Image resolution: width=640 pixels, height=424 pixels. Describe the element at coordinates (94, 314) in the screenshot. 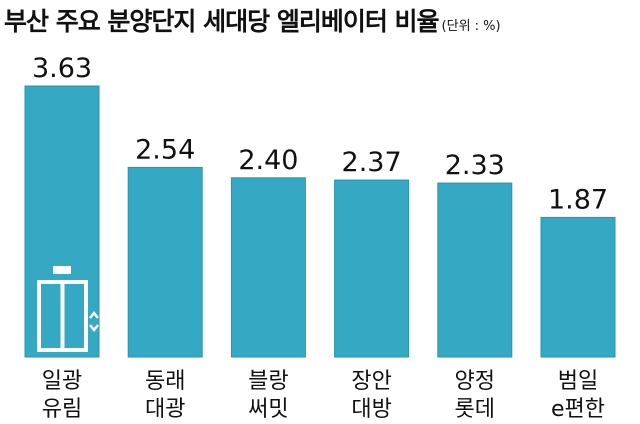

I see `elevator-up-arrow-icon` at that location.